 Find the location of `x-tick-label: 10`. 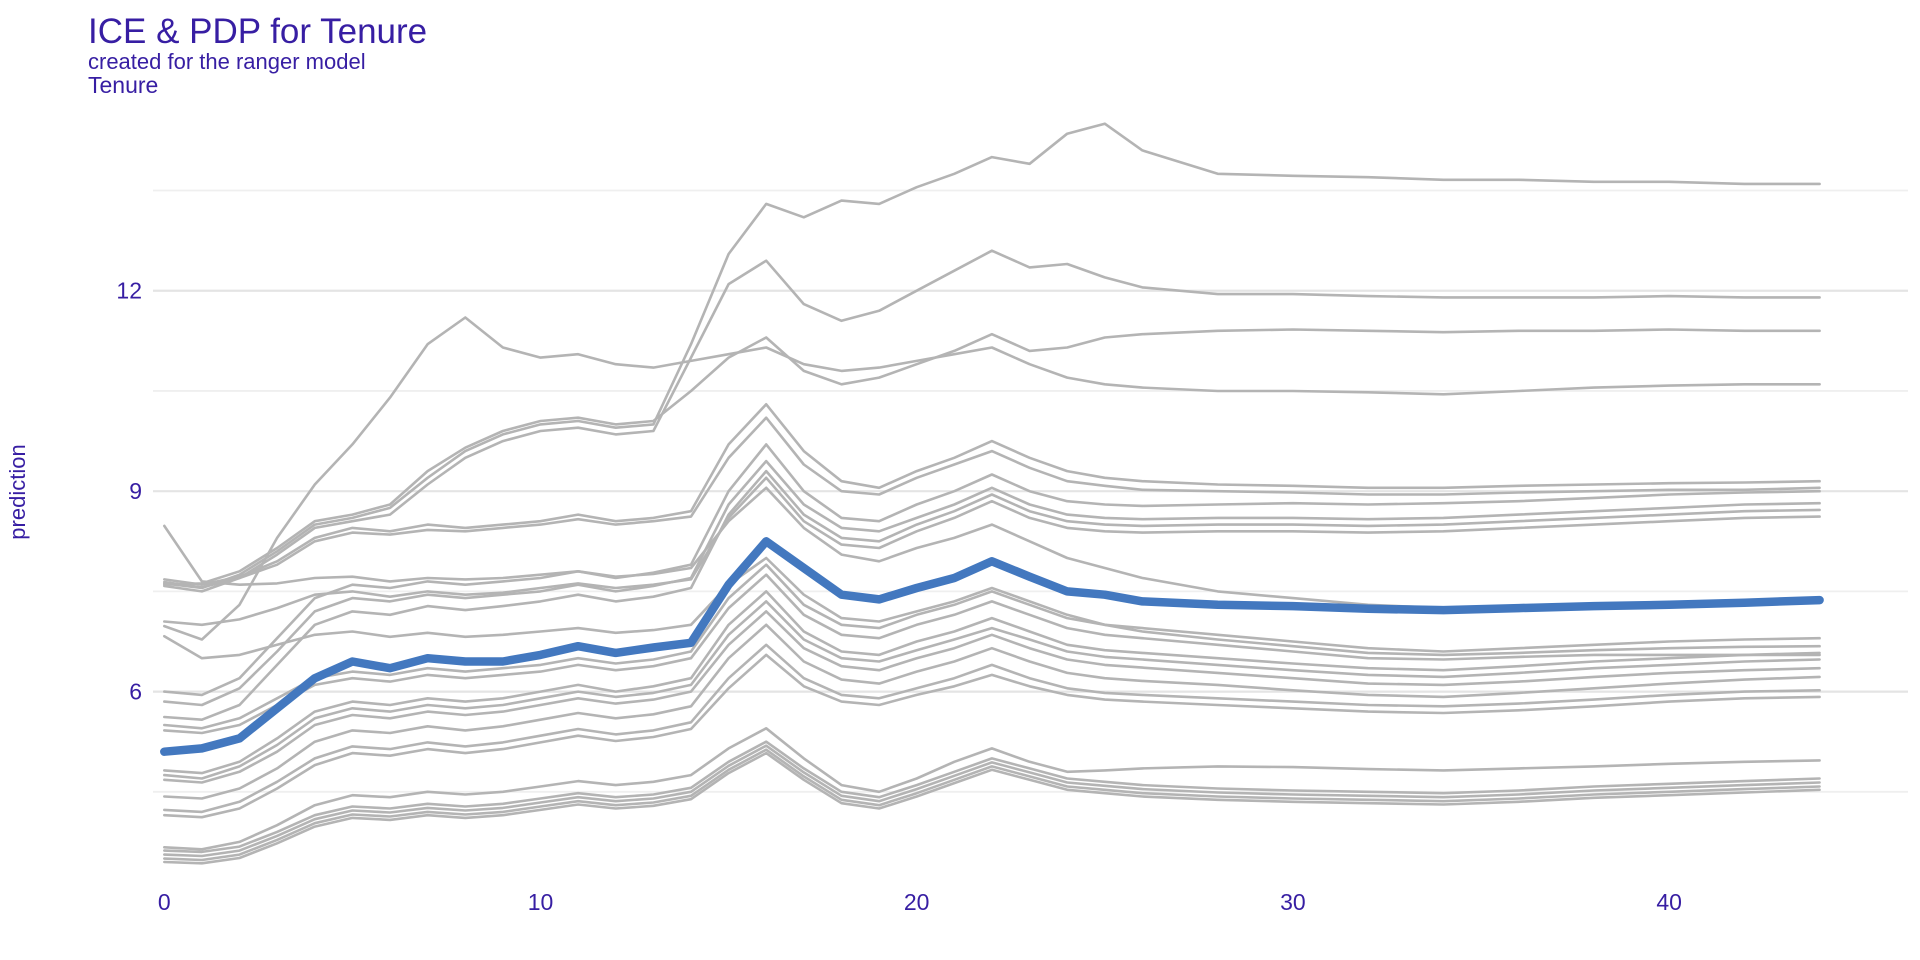

x-tick-label: 10 is located at coordinates (541, 902).